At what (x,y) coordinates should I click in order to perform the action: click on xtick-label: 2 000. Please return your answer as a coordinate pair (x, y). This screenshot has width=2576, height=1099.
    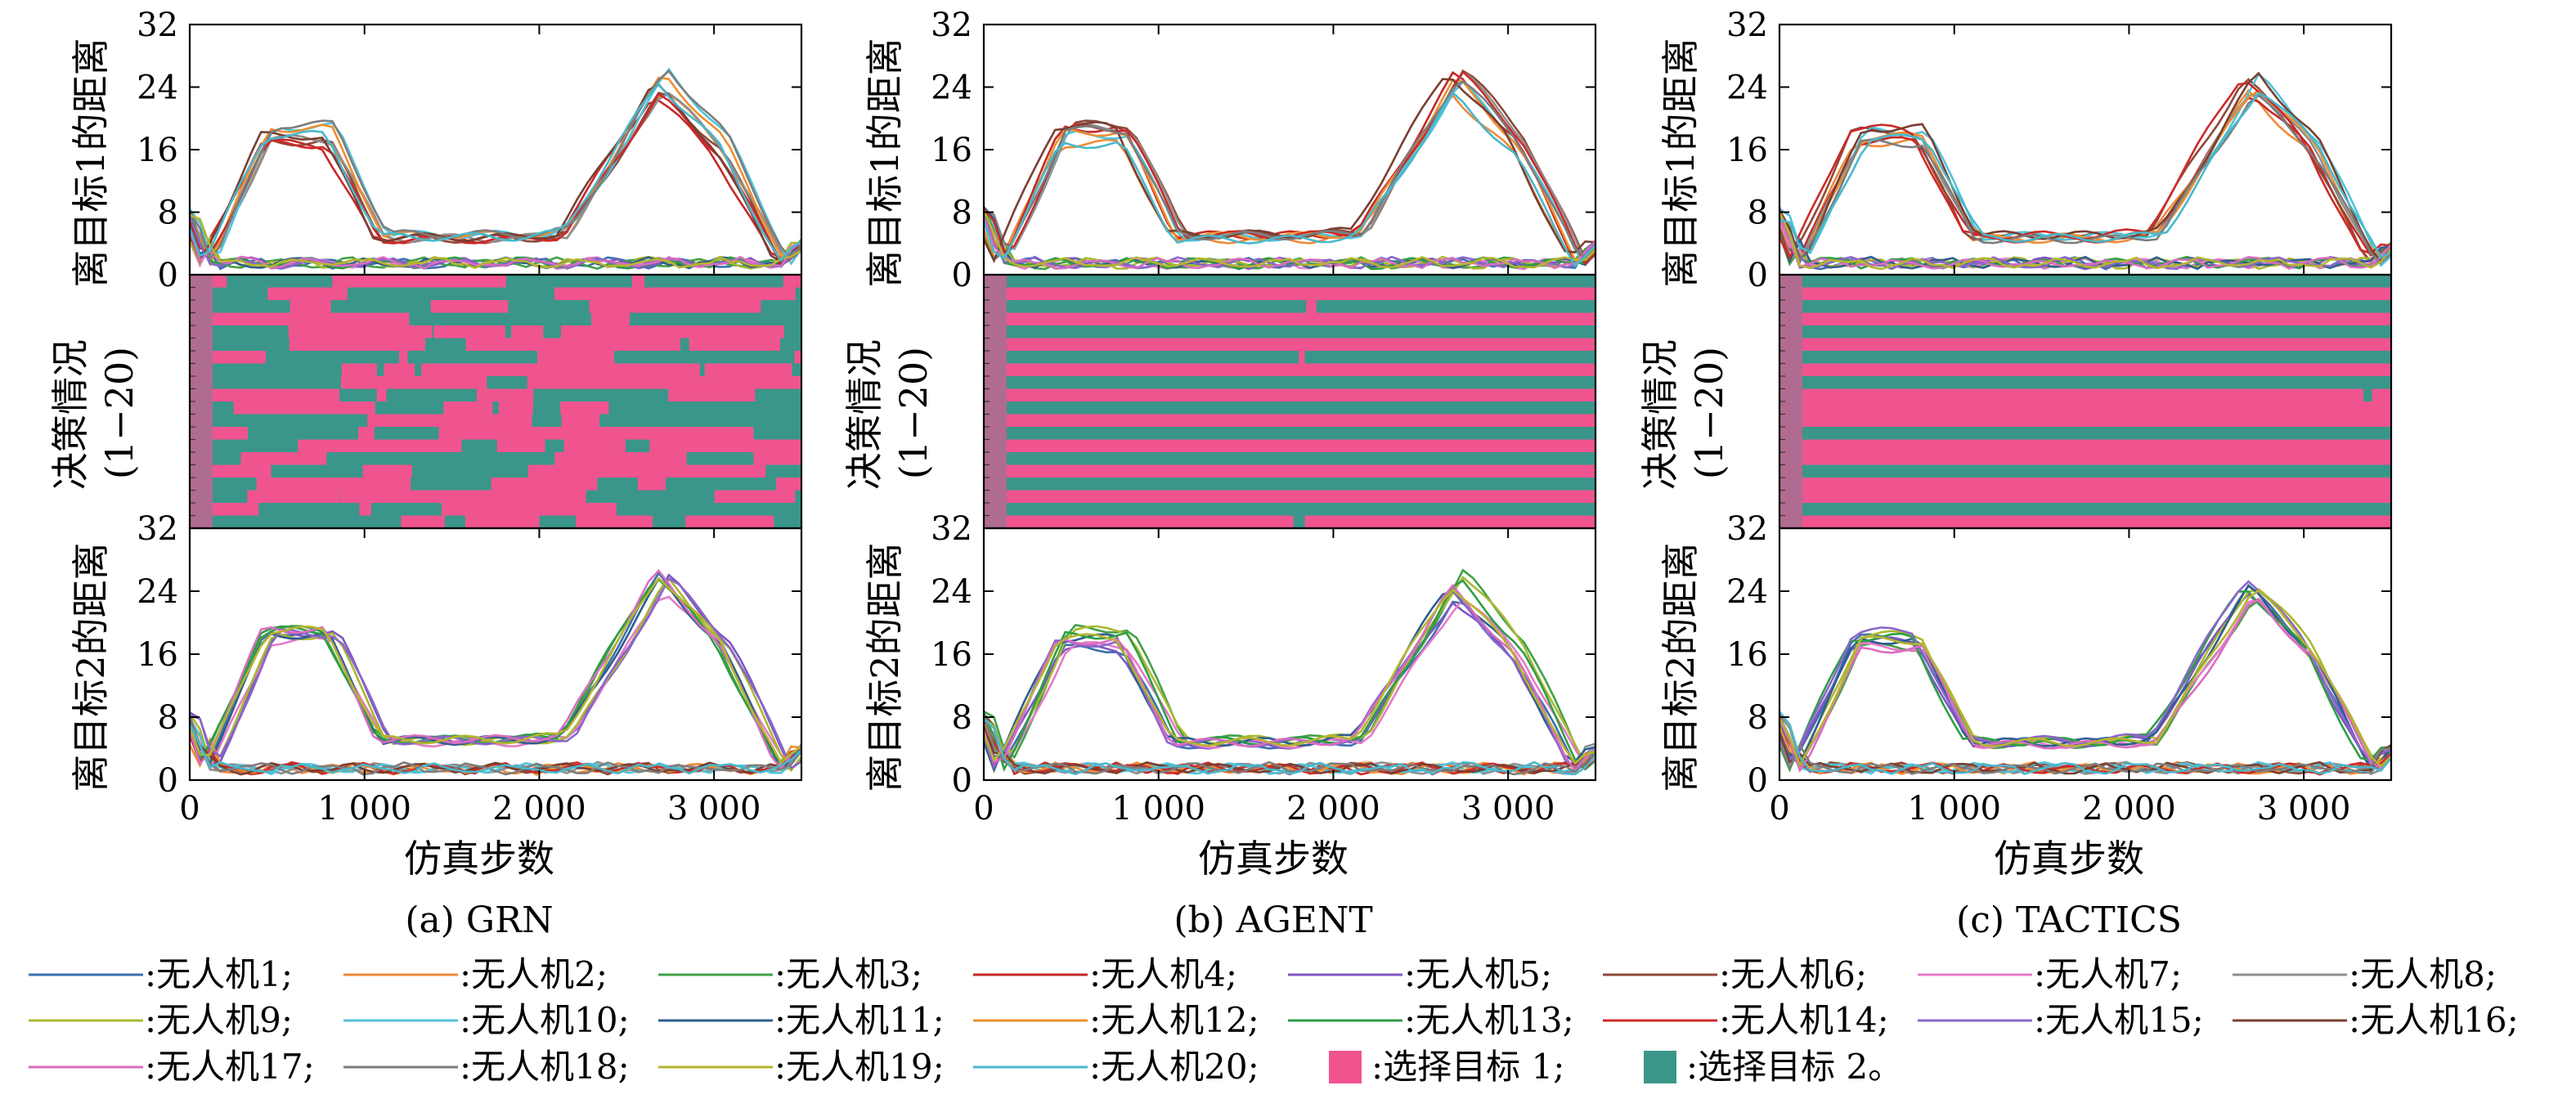
    Looking at the image, I should click on (539, 809).